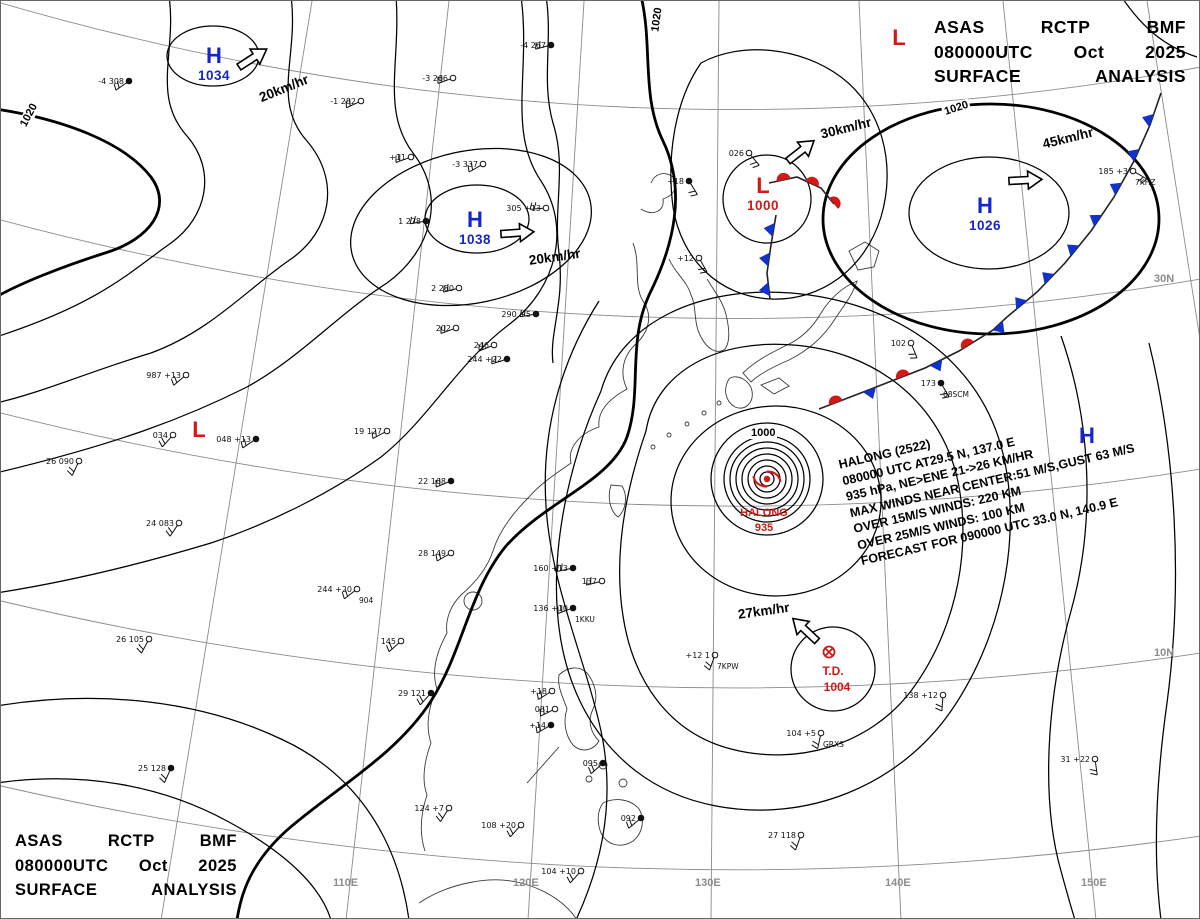  I want to click on station-text: 24 083, so click(160, 523).